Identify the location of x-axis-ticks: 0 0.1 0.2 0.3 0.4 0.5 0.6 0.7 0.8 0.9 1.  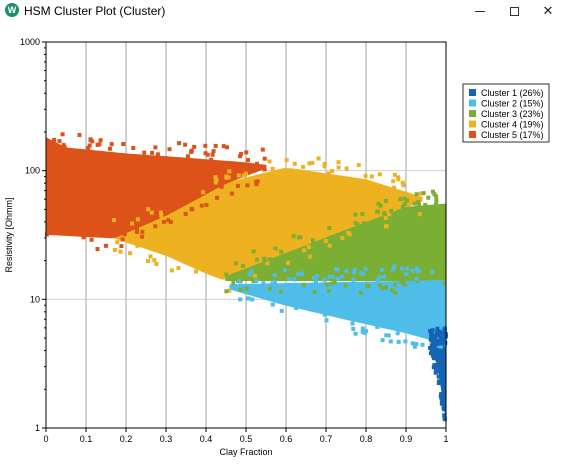
(246, 436).